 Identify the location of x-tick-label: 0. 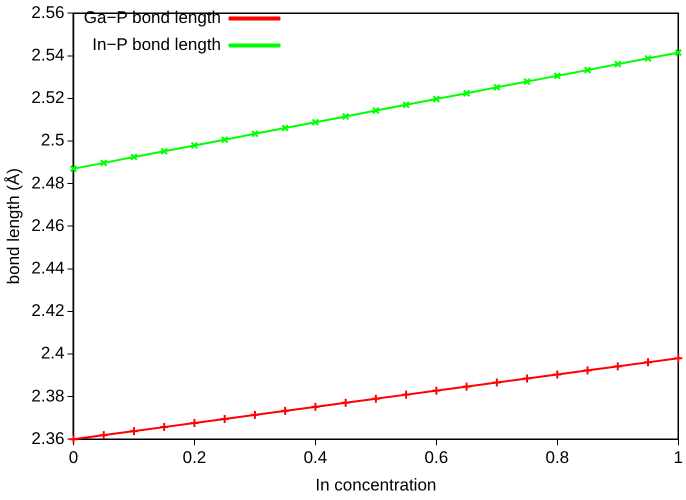
(73, 458).